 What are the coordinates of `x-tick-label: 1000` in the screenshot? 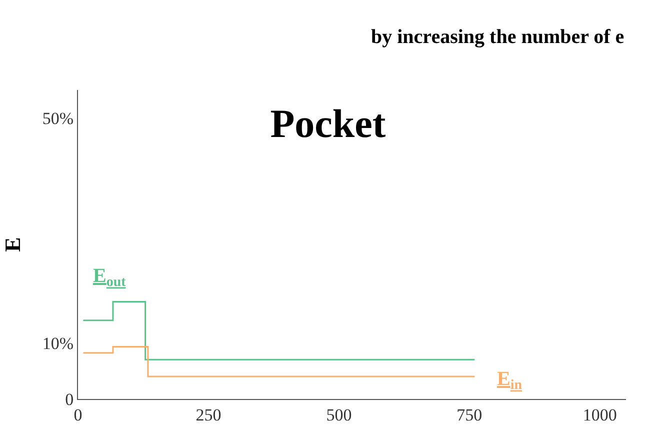 It's located at (599, 414).